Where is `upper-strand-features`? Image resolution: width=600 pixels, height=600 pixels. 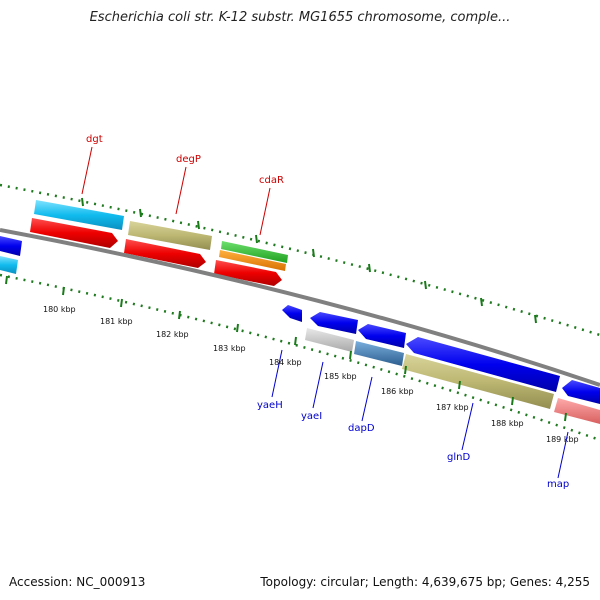 upper-strand-features is located at coordinates (144, 243).